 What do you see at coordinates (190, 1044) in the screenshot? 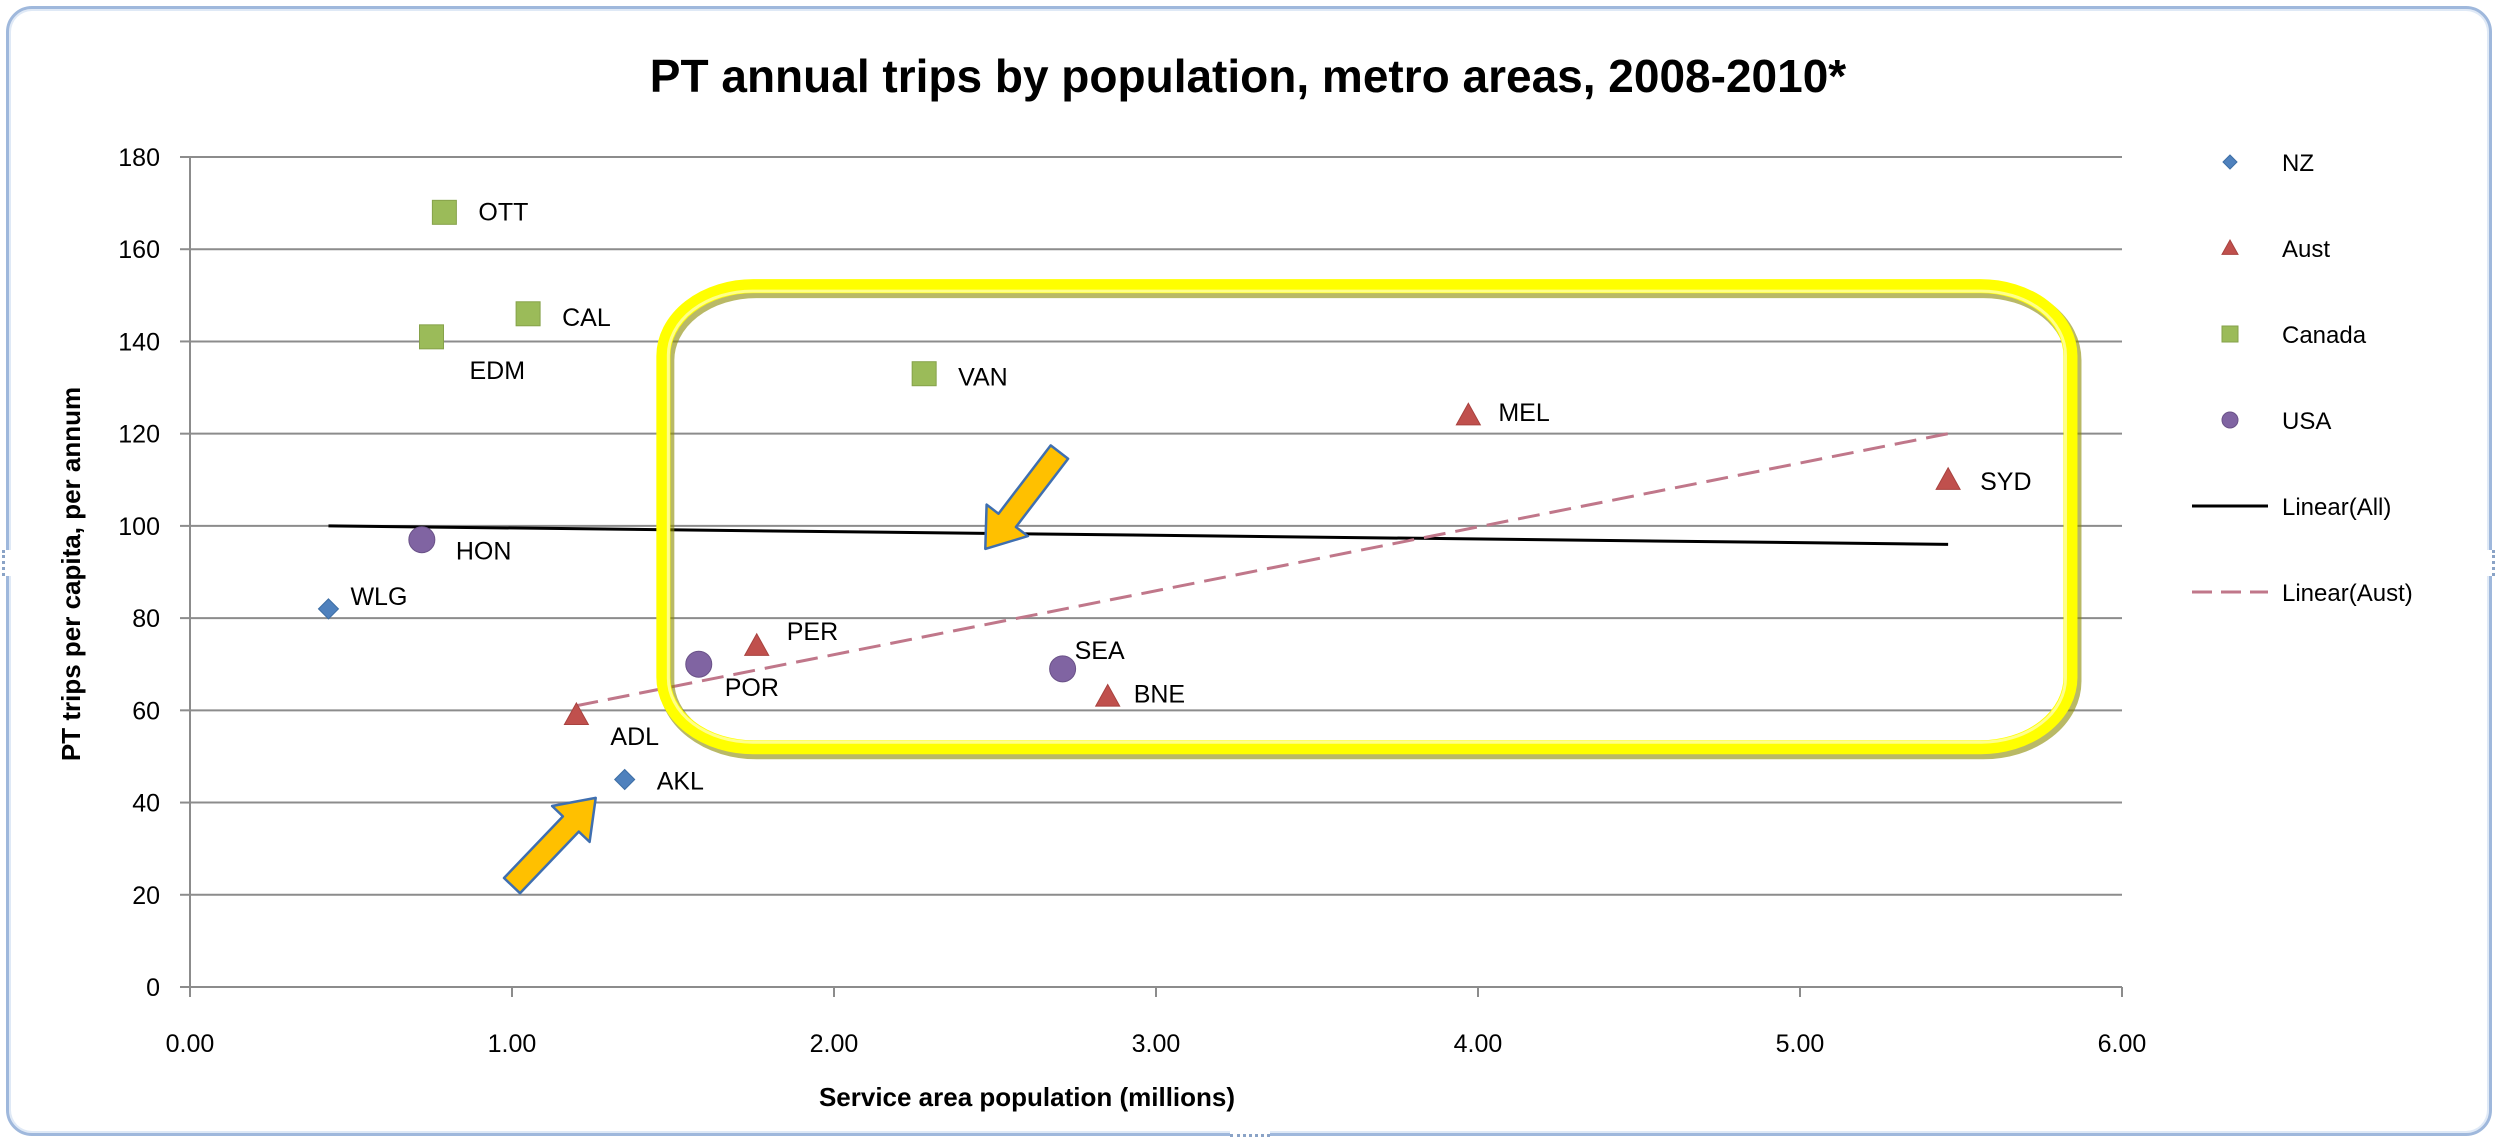
I see `x-tick-label: 0.00` at bounding box center [190, 1044].